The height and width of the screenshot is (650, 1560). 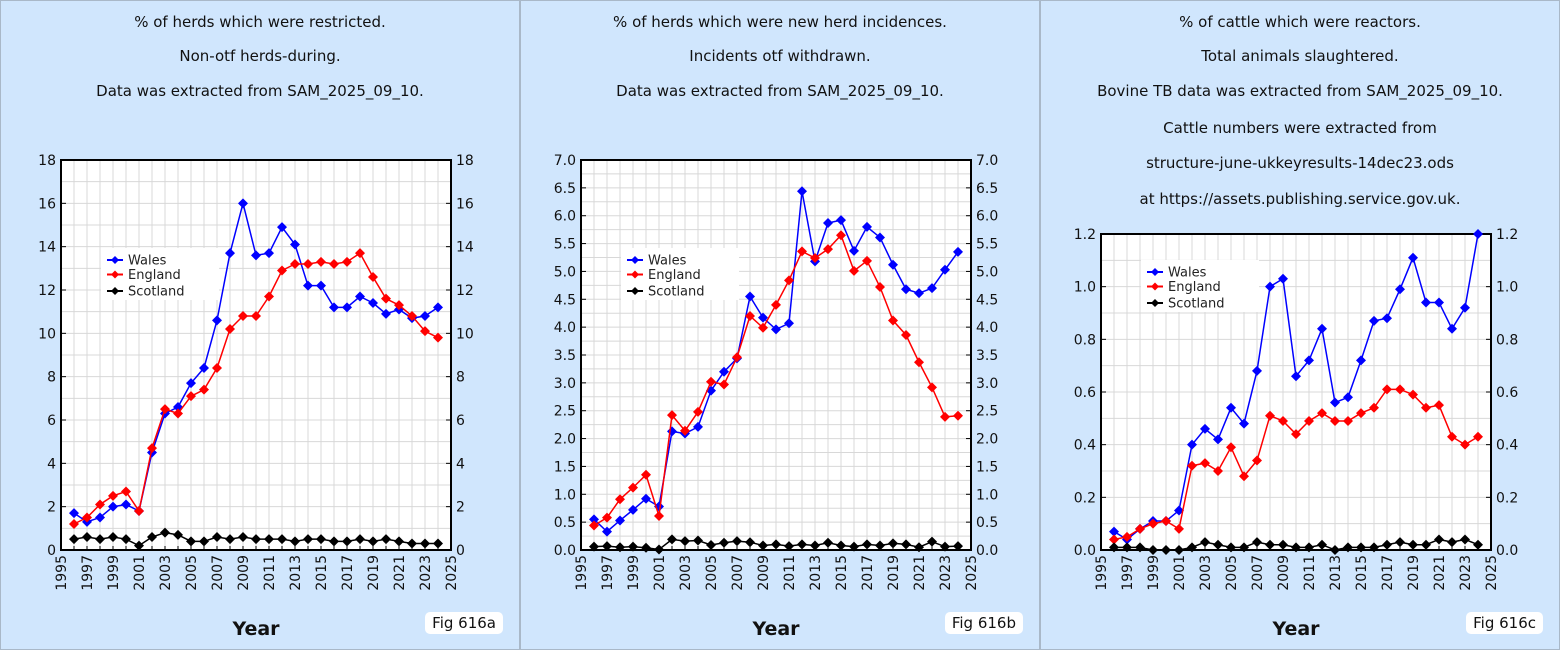 What do you see at coordinates (47, 334) in the screenshot?
I see `y-tick-label: 10` at bounding box center [47, 334].